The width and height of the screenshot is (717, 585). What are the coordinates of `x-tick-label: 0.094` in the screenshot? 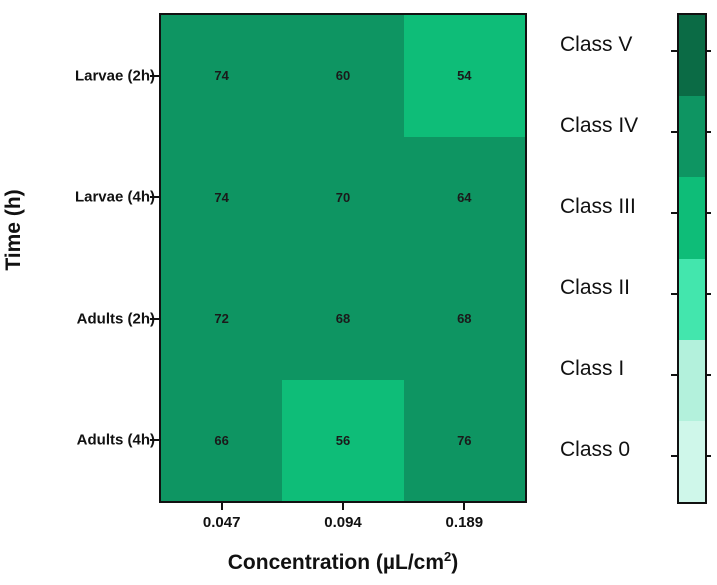 It's located at (343, 522).